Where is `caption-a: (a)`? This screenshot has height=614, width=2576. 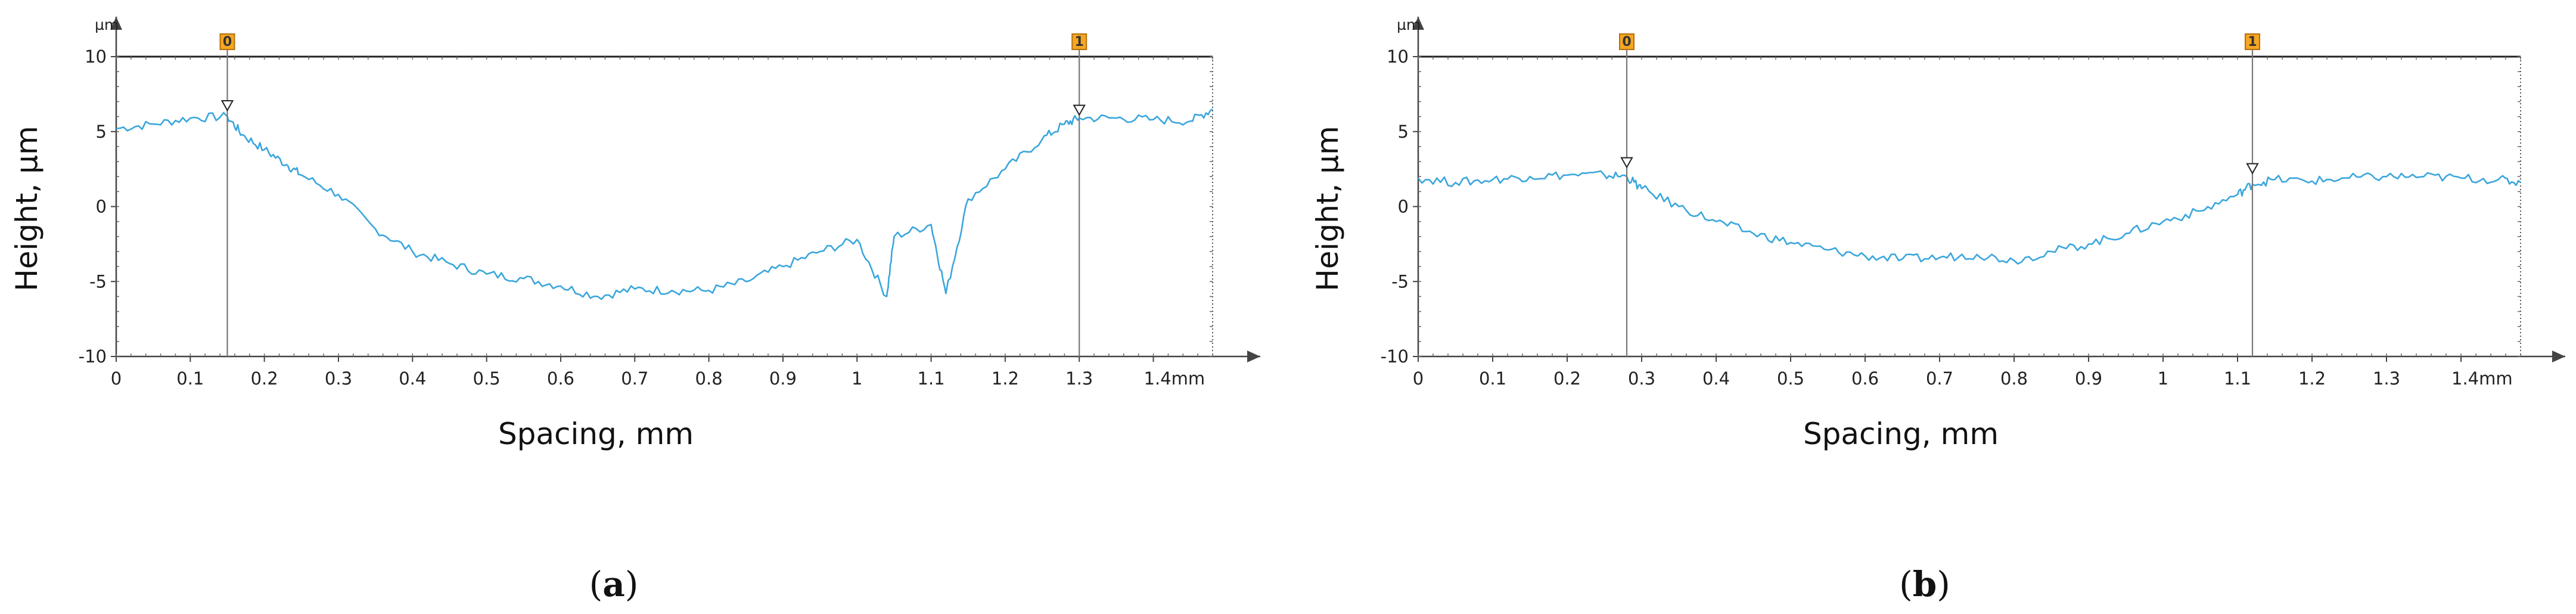
caption-a: (a) is located at coordinates (614, 584).